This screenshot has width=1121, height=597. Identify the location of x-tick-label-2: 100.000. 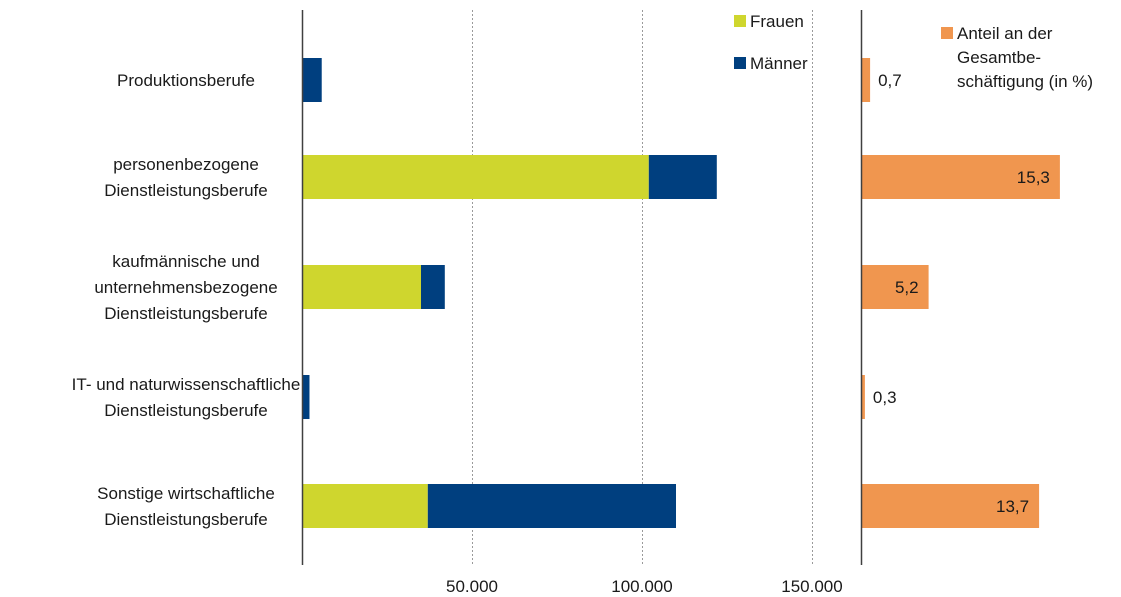
(641, 586).